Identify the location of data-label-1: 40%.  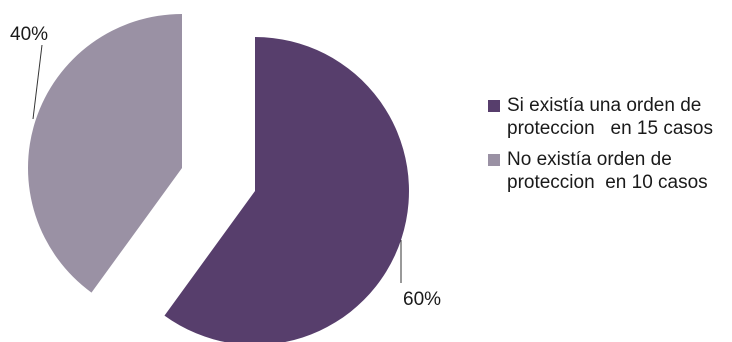
(29, 34).